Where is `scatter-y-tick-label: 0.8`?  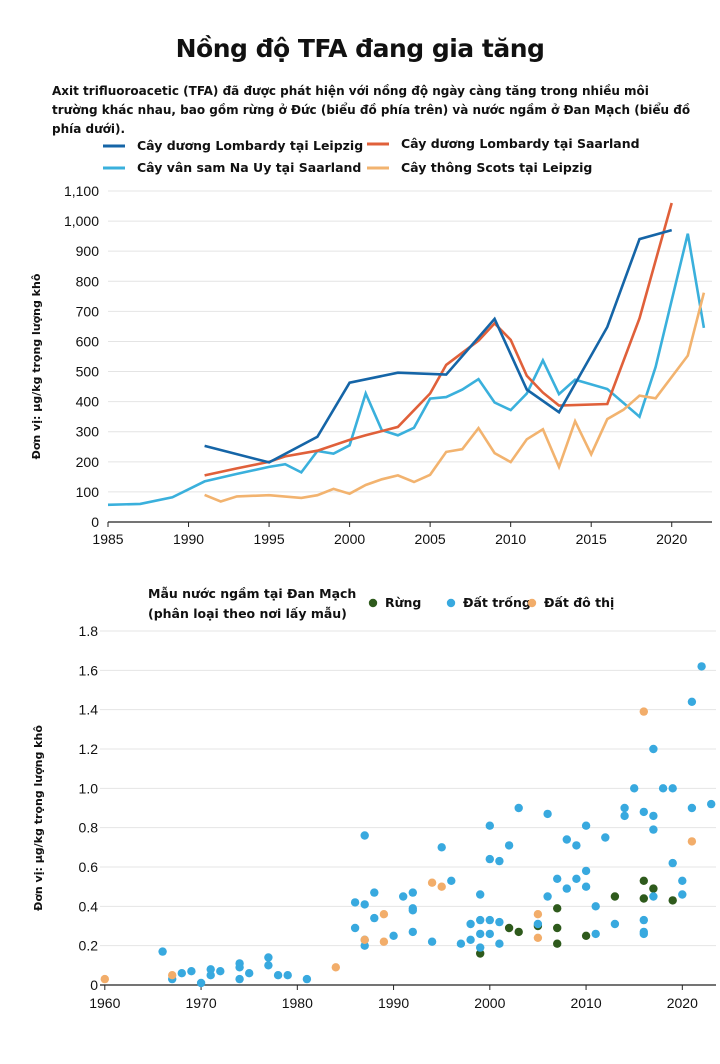 scatter-y-tick-label: 0.8 is located at coordinates (89, 828).